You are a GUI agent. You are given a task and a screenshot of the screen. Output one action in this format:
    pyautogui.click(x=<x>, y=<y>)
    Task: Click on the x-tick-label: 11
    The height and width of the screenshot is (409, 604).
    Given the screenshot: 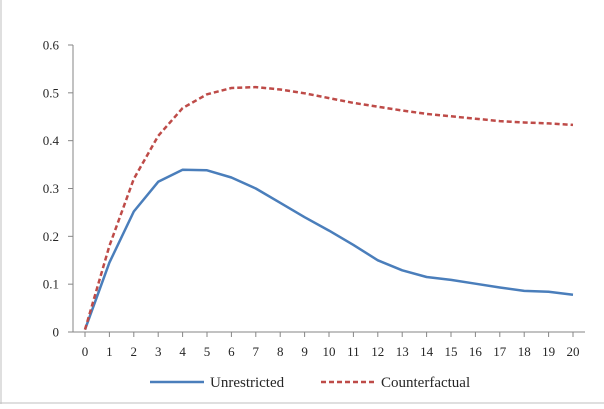 What is the action you would take?
    pyautogui.click(x=353, y=351)
    